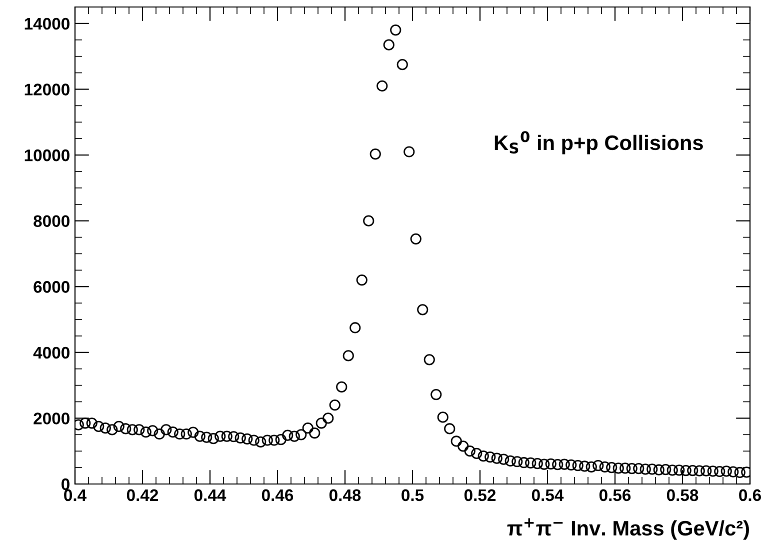 Image resolution: width=764 pixels, height=555 pixels. I want to click on x-tick-label: 0.58, so click(682, 495).